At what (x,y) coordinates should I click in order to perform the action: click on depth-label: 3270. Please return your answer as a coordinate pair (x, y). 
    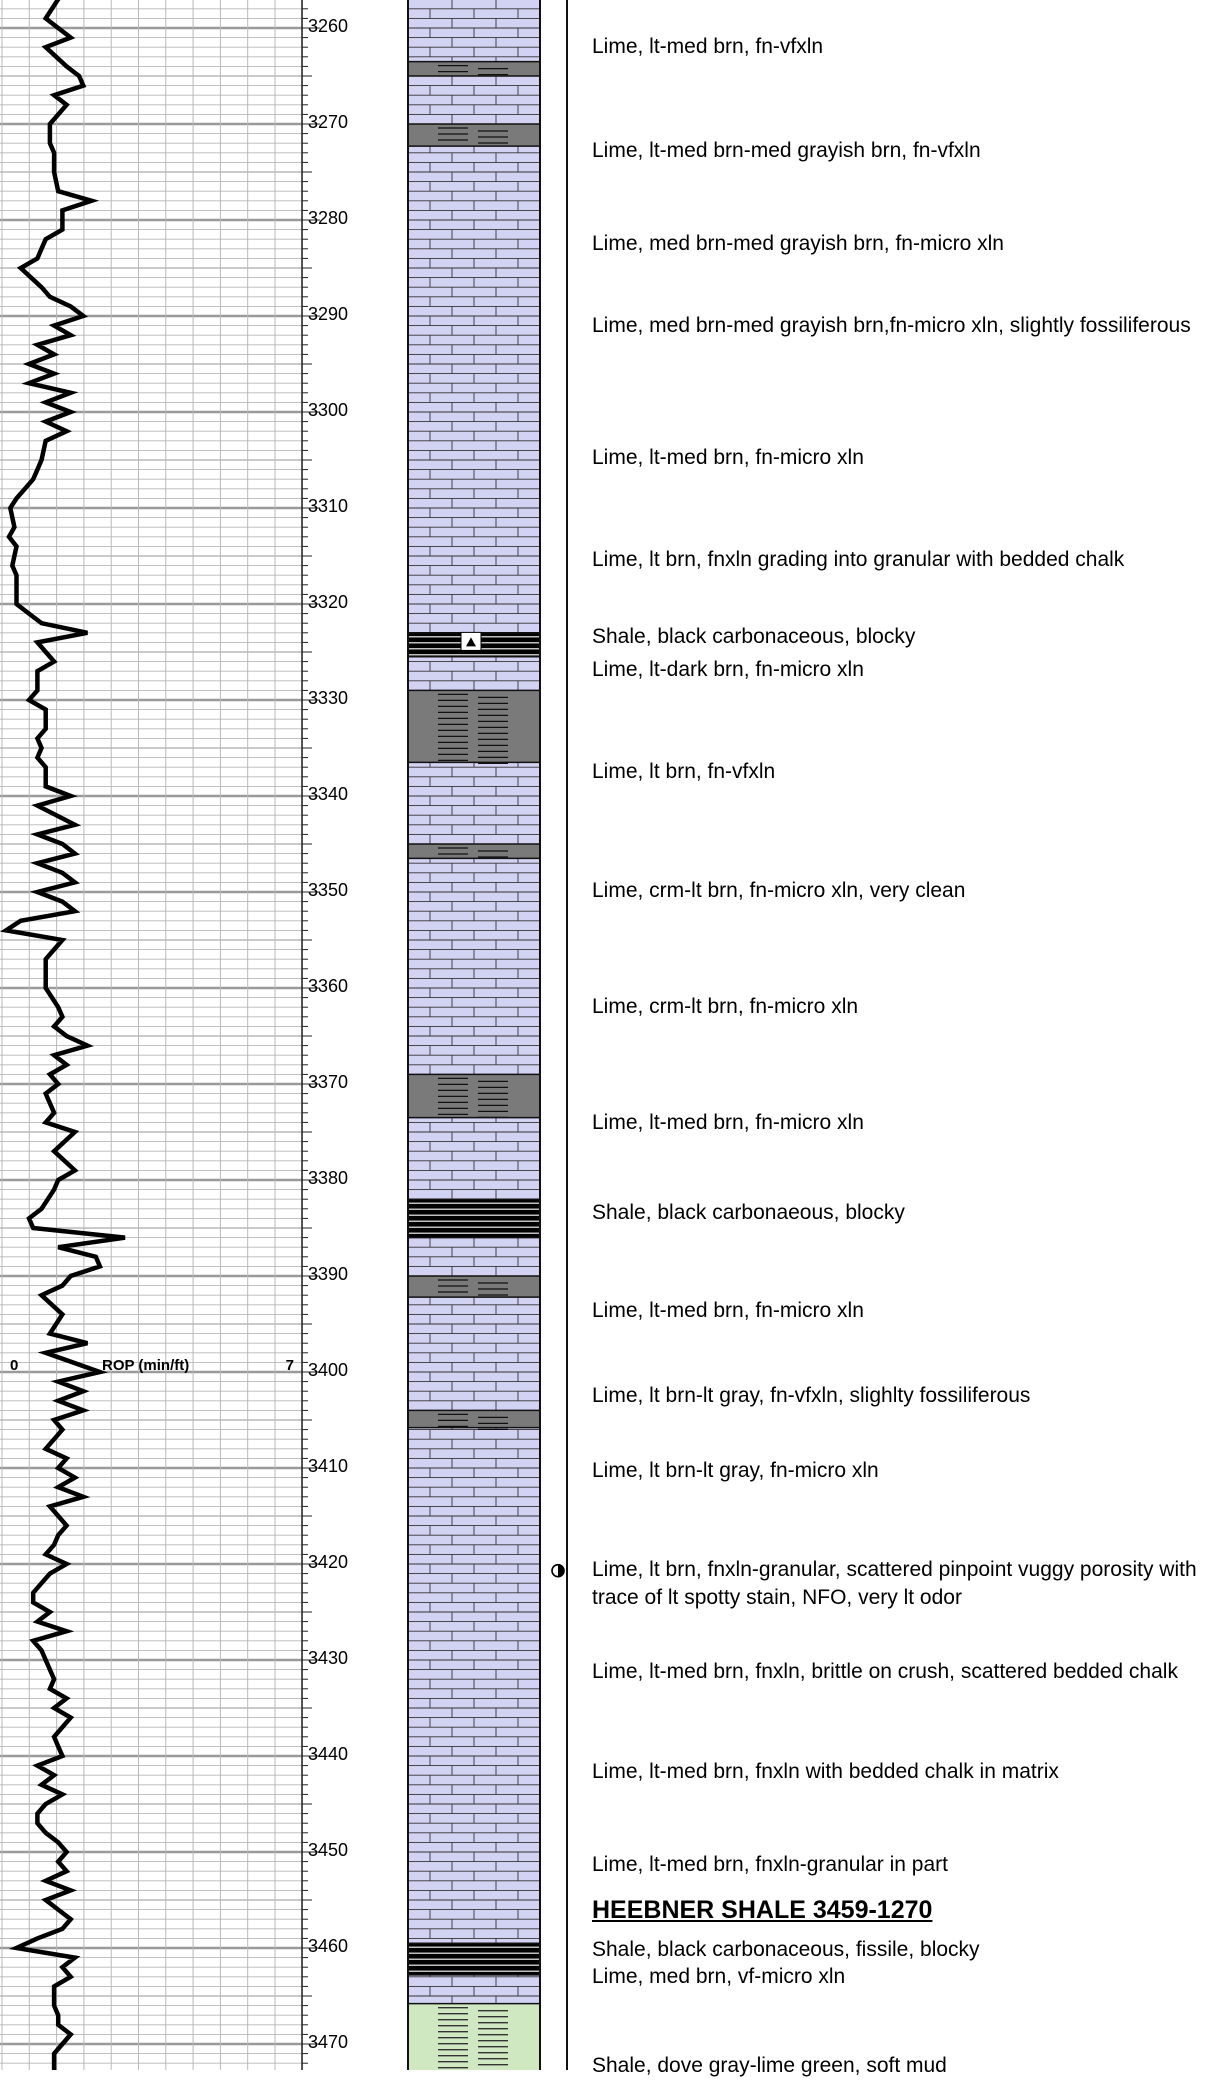
    Looking at the image, I should click on (328, 122).